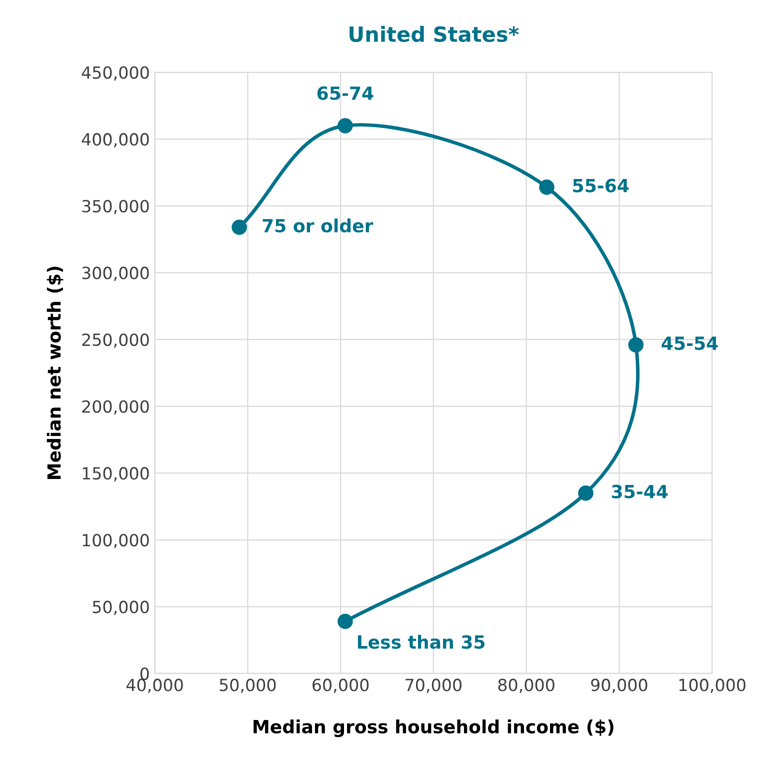  What do you see at coordinates (115, 474) in the screenshot?
I see `y-tick-label: 150,000` at bounding box center [115, 474].